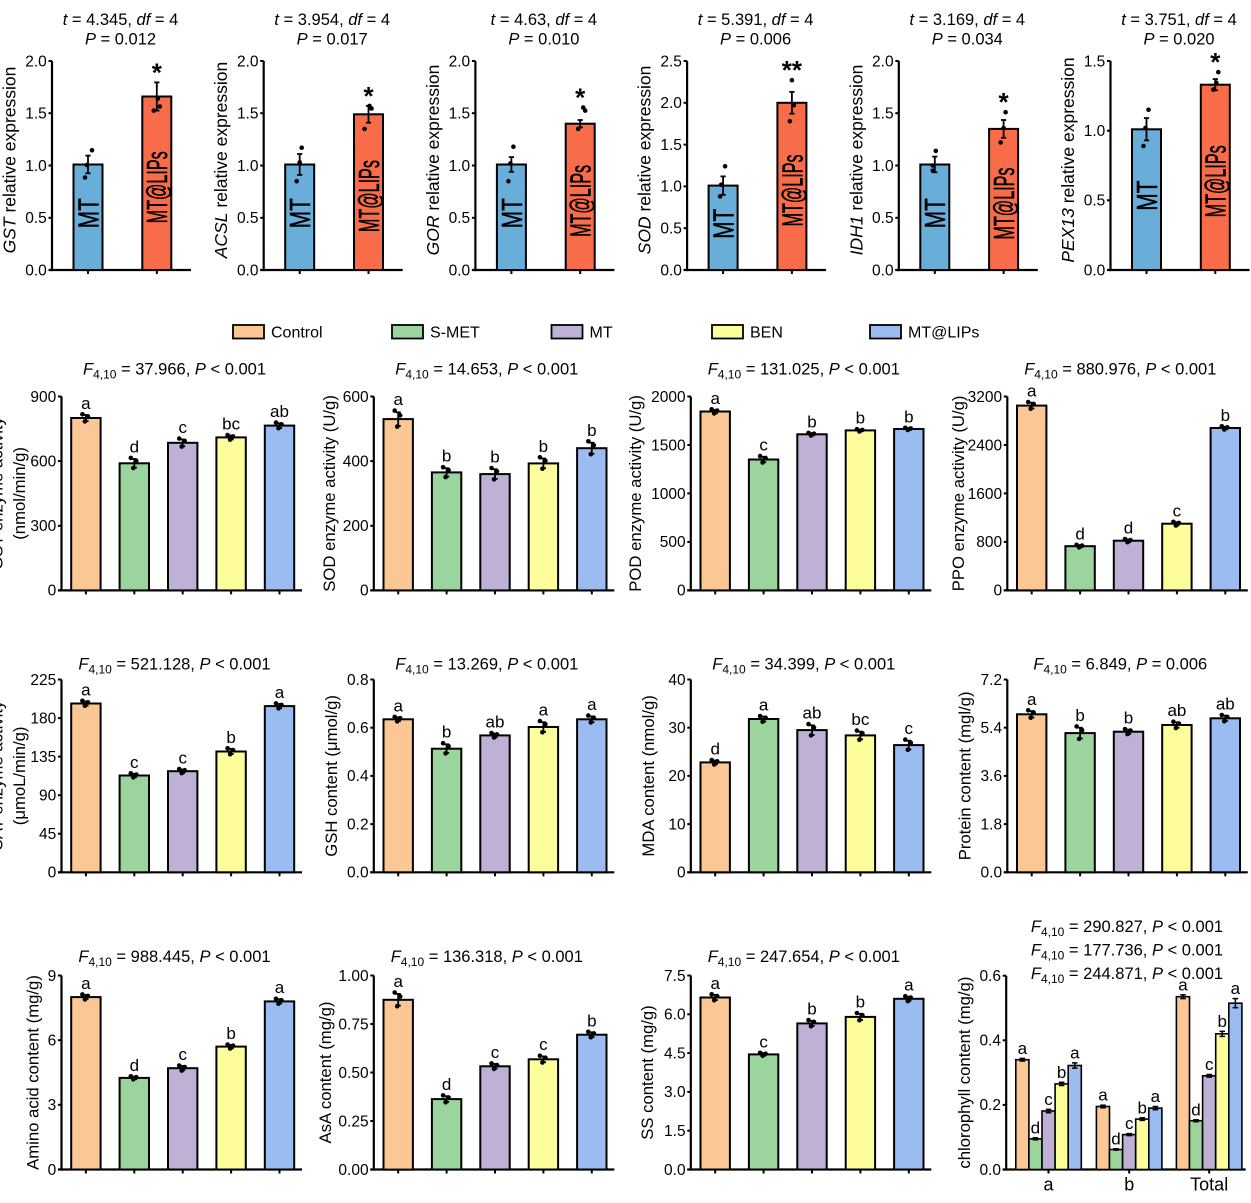 This screenshot has height=1203, width=1251. I want to click on svg-text: 3, so click(52, 1105).